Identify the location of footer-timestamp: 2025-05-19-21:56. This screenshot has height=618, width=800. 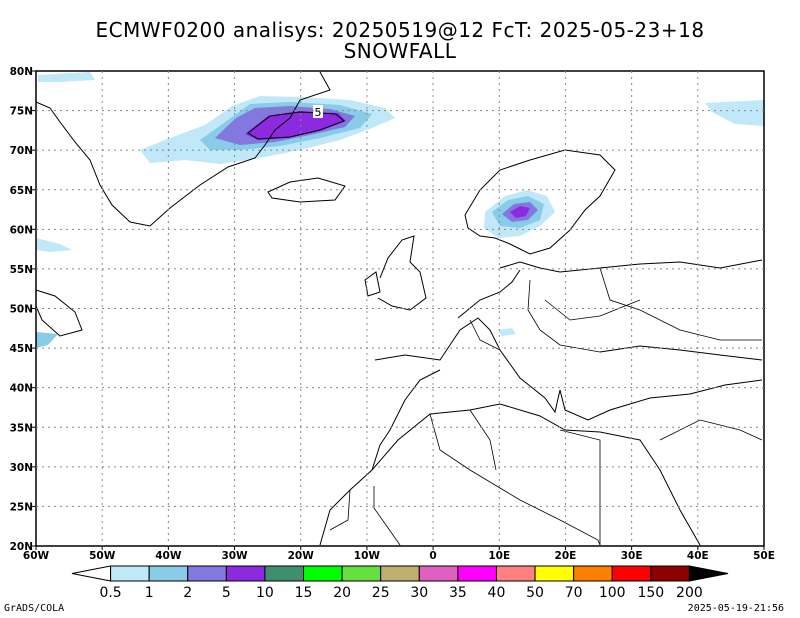
(735, 608).